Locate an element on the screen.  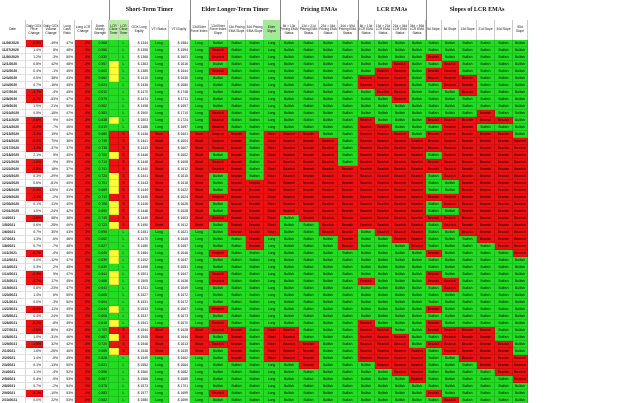
elder-cell: Long is located at coordinates (199, 295).